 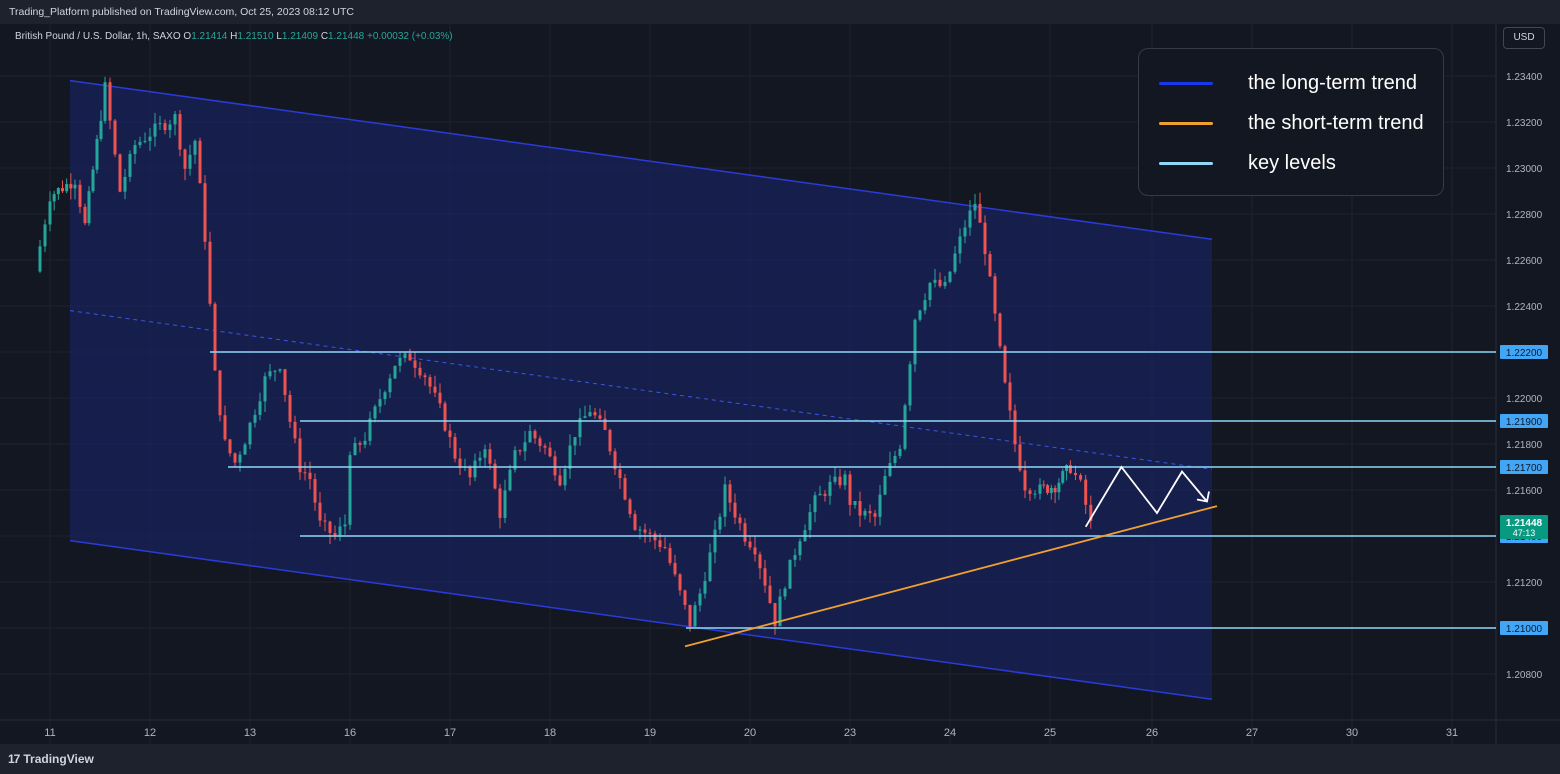 What do you see at coordinates (450, 733) in the screenshot?
I see `x-tick-label: 17` at bounding box center [450, 733].